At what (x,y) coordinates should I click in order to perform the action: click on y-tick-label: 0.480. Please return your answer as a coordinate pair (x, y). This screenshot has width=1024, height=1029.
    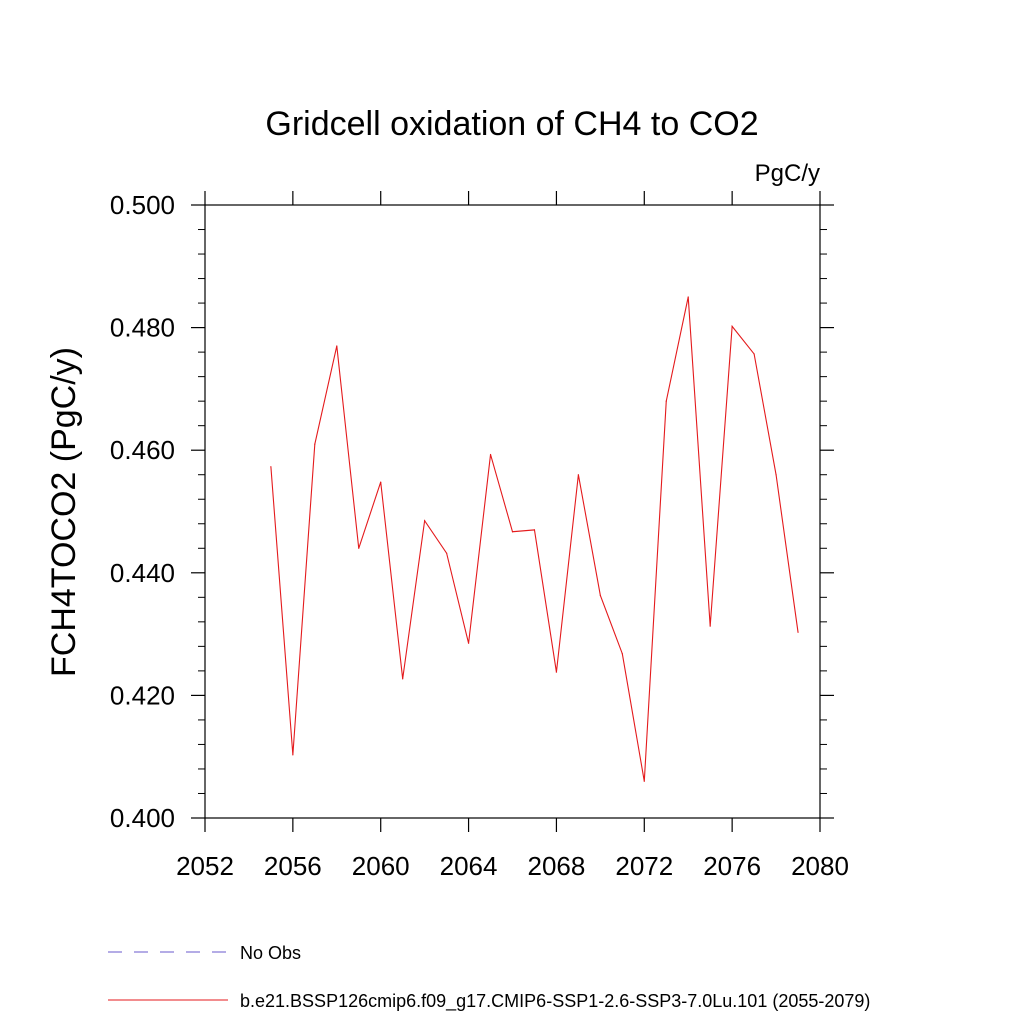
    Looking at the image, I should click on (142, 328).